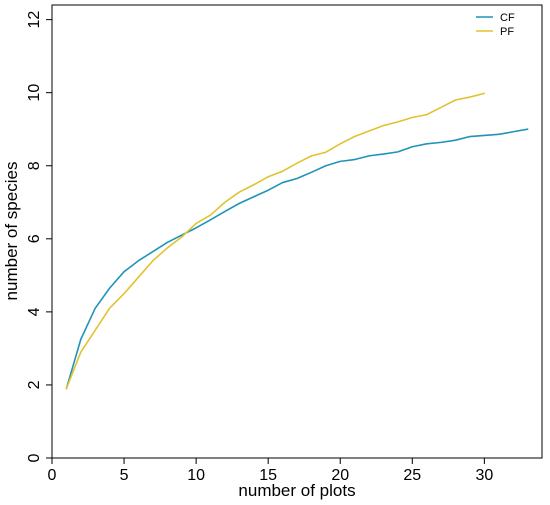  What do you see at coordinates (507, 18) in the screenshot?
I see `legend-label-cf: CF` at bounding box center [507, 18].